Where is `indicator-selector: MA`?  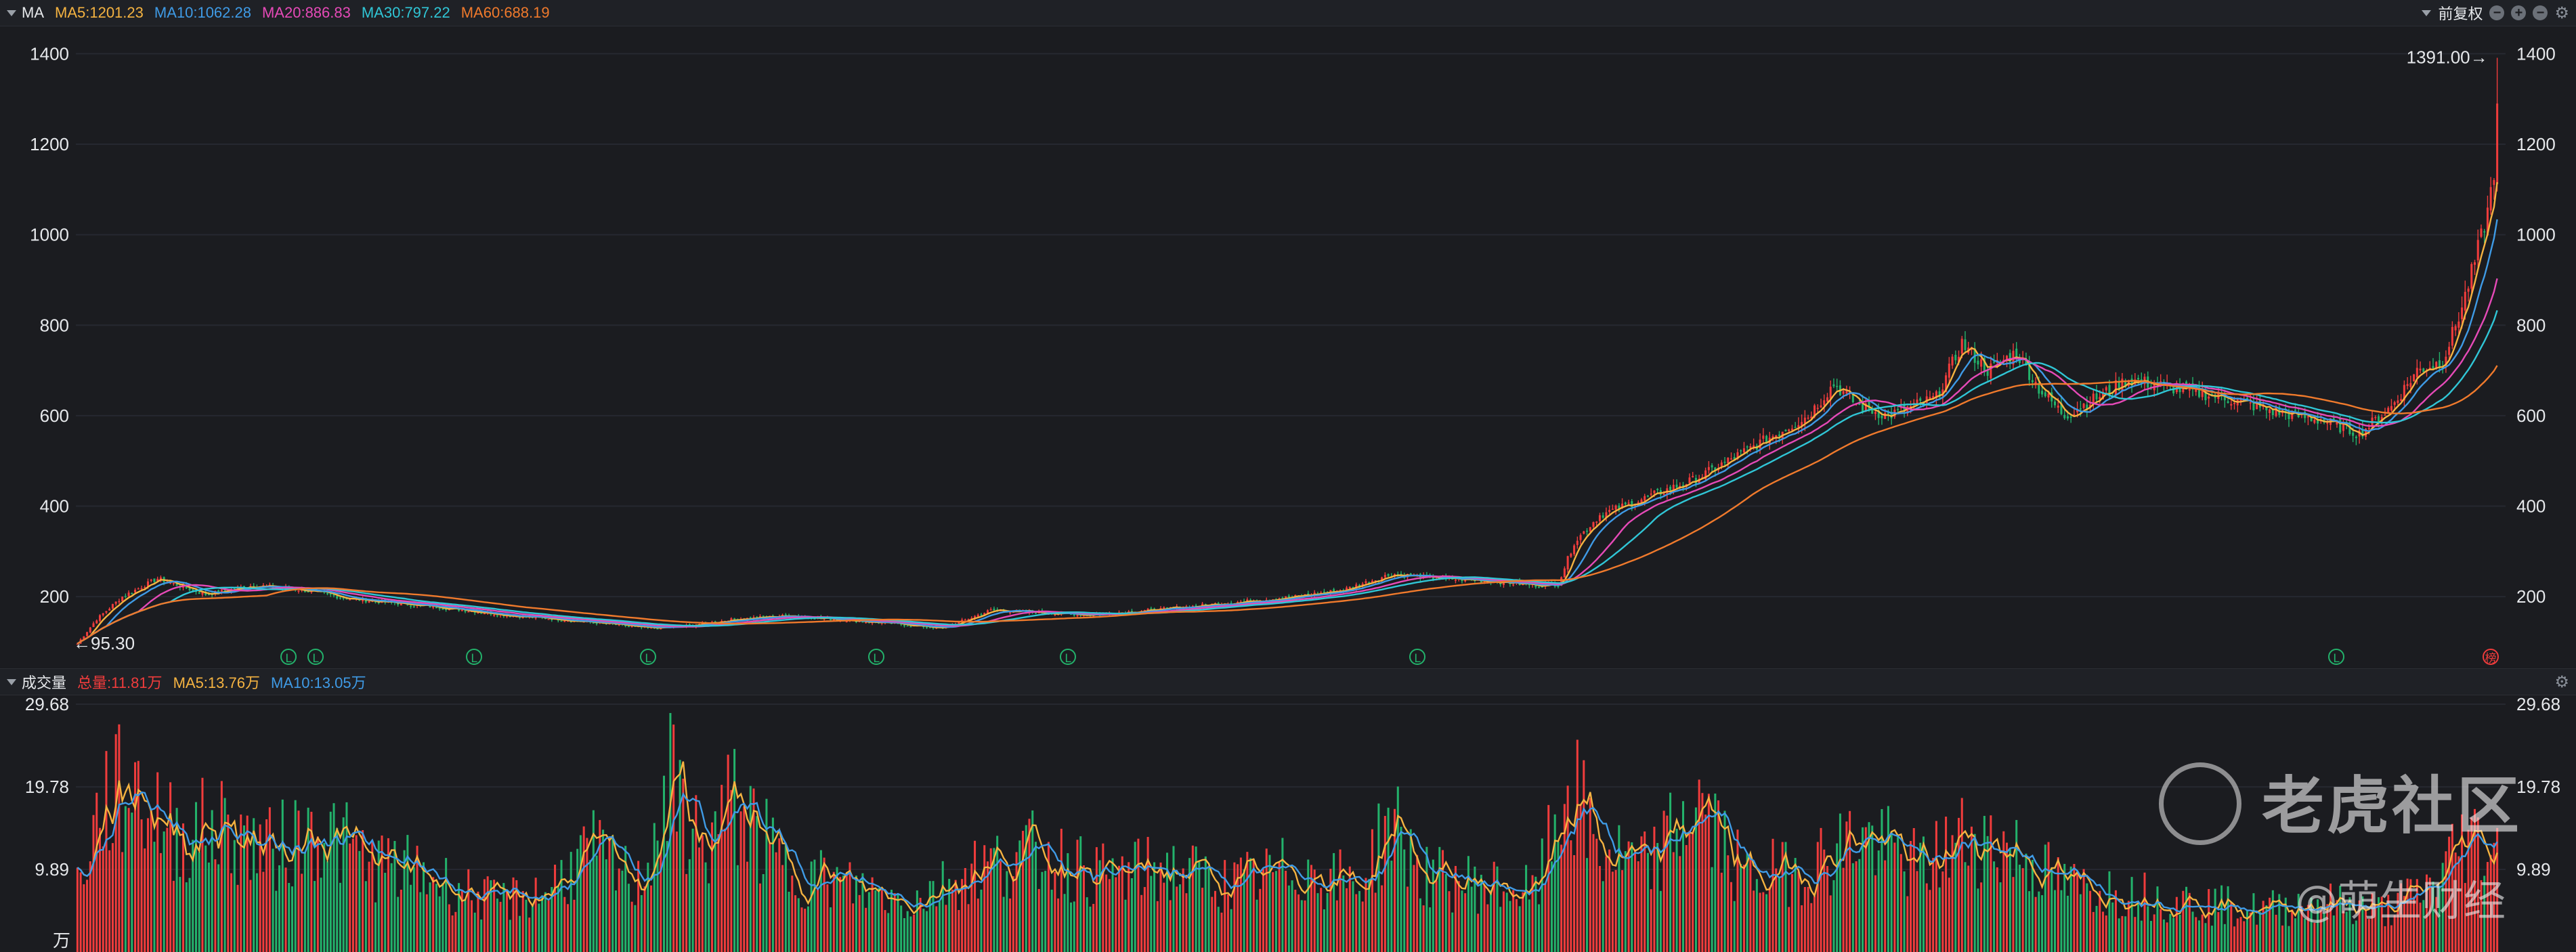
indicator-selector: MA is located at coordinates (33, 13).